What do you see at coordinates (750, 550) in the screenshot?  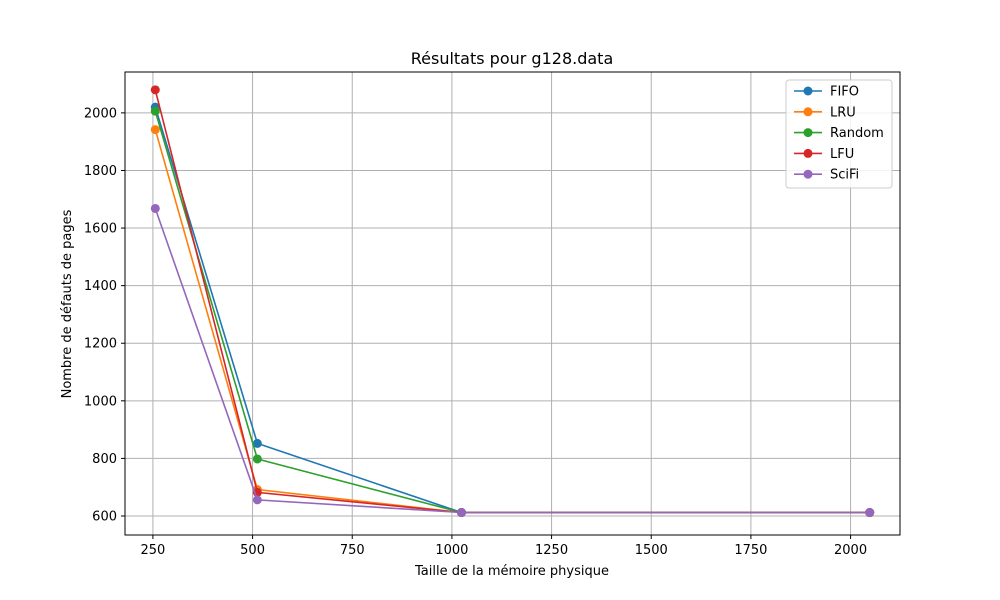 I see `x-tick-label: 1750` at bounding box center [750, 550].